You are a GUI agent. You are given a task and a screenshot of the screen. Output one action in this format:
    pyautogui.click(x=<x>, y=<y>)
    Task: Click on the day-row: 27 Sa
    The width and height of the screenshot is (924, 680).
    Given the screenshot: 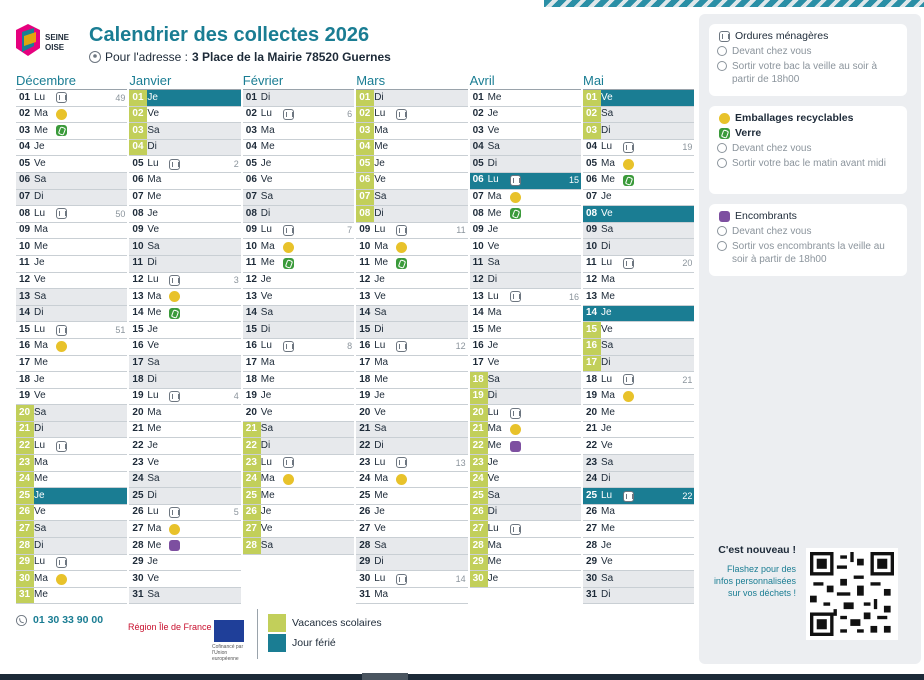 What is the action you would take?
    pyautogui.click(x=72, y=530)
    